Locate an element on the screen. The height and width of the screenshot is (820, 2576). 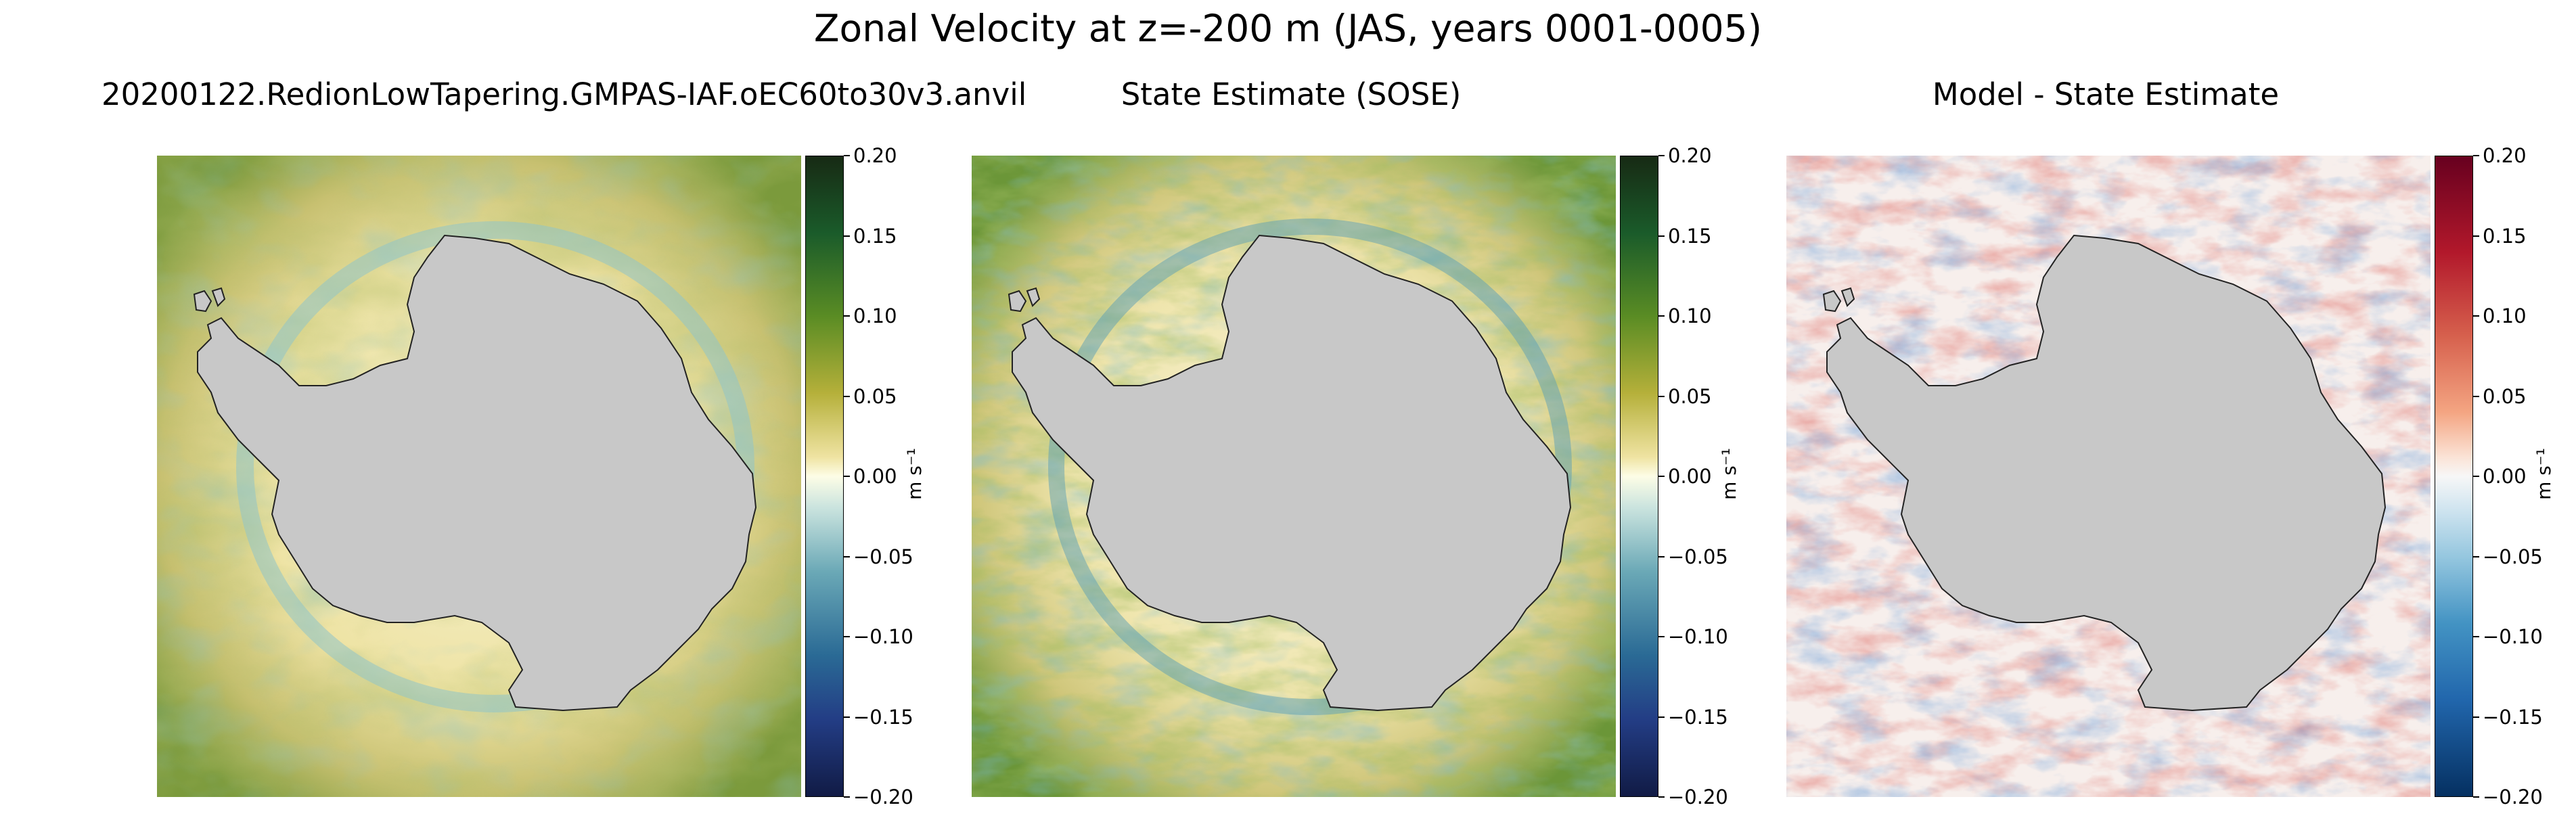
panel-1-colorbar is located at coordinates (824, 476).